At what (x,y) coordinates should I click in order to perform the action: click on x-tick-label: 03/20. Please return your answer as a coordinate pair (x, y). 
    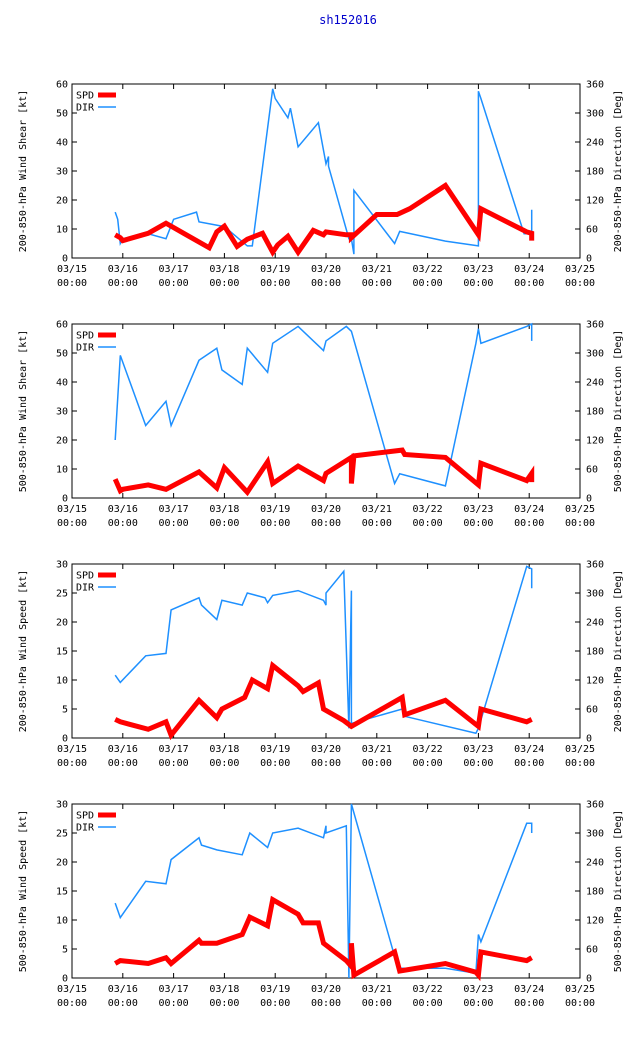
    Looking at the image, I should click on (326, 509).